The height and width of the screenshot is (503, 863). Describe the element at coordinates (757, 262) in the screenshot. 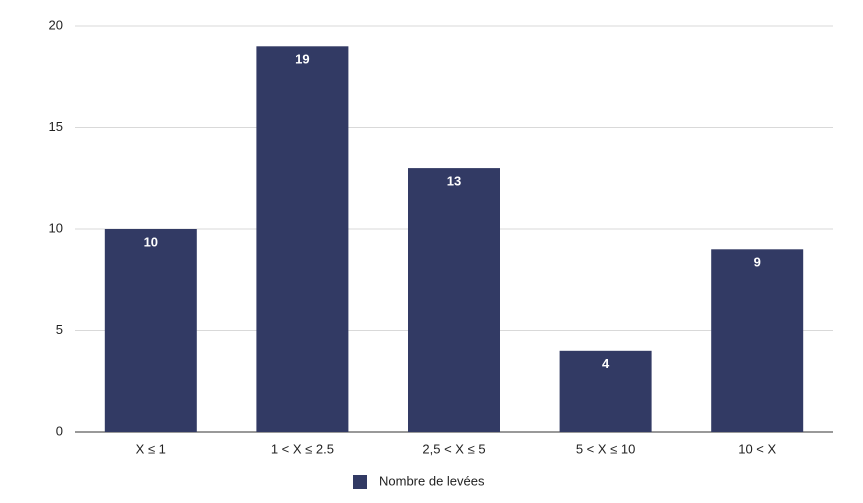

I see `value-label: 9` at that location.